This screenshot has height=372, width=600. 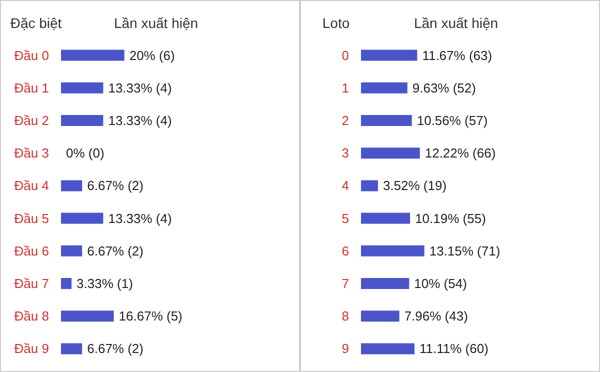 I want to click on data-label: 11.11% (60), so click(x=454, y=348).